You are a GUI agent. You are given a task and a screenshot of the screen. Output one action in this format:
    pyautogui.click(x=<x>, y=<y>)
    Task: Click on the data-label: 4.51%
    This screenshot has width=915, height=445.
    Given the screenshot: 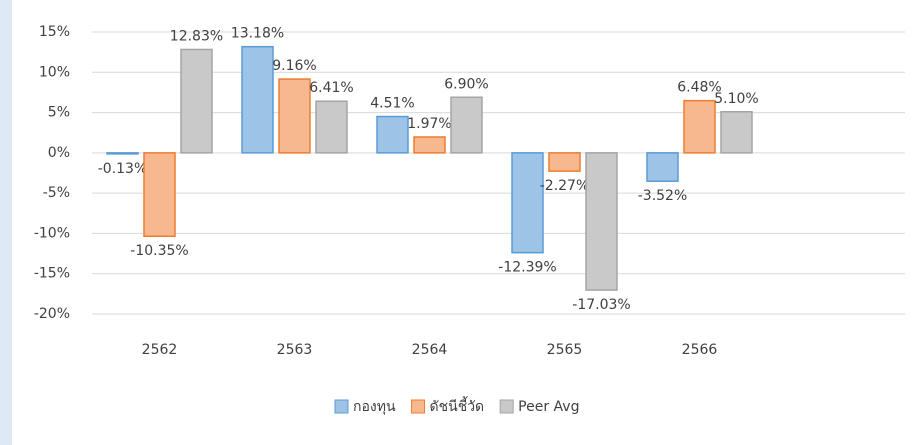 What is the action you would take?
    pyautogui.click(x=392, y=104)
    